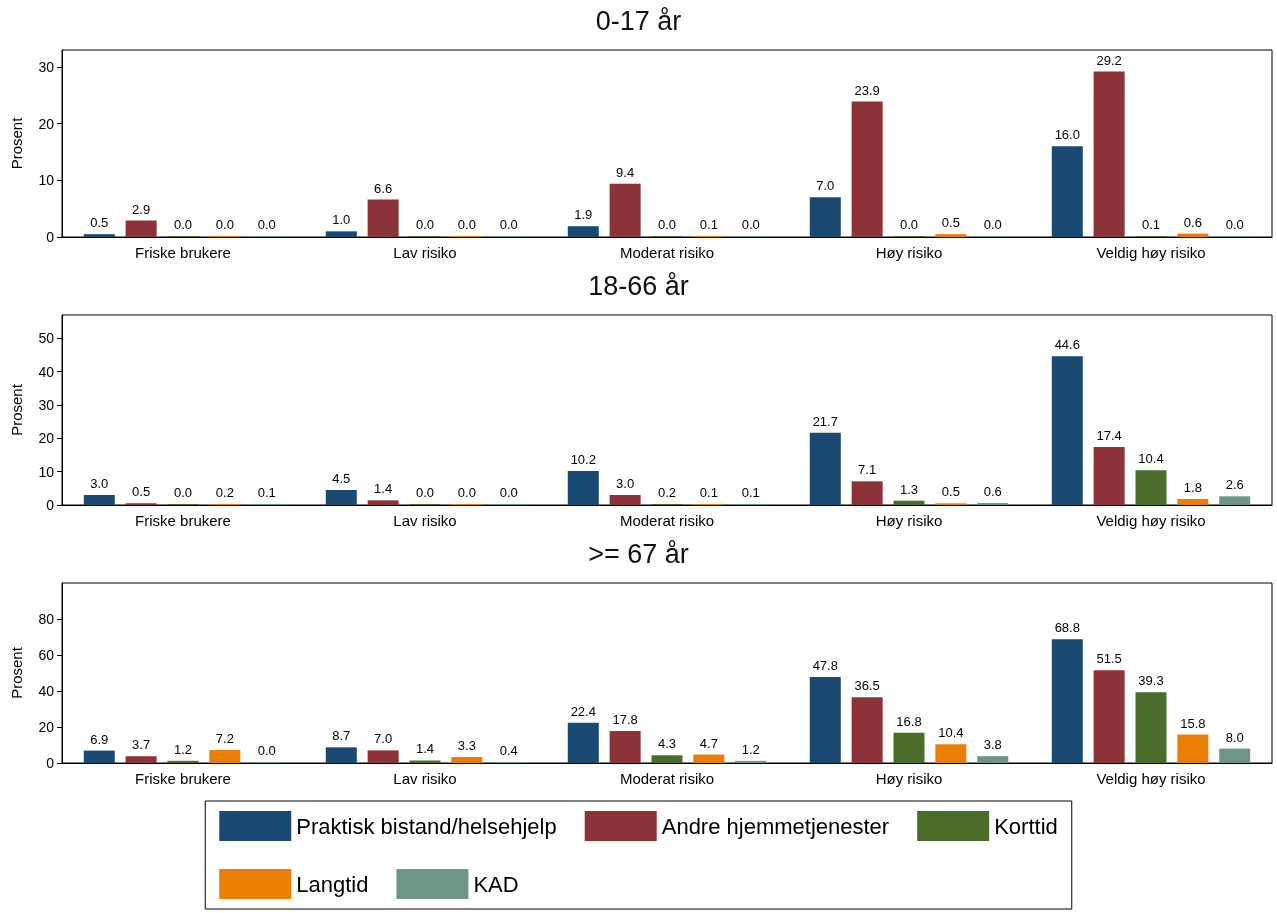 This screenshot has width=1277, height=913. What do you see at coordinates (667, 492) in the screenshot?
I see `data-label: 0.2` at bounding box center [667, 492].